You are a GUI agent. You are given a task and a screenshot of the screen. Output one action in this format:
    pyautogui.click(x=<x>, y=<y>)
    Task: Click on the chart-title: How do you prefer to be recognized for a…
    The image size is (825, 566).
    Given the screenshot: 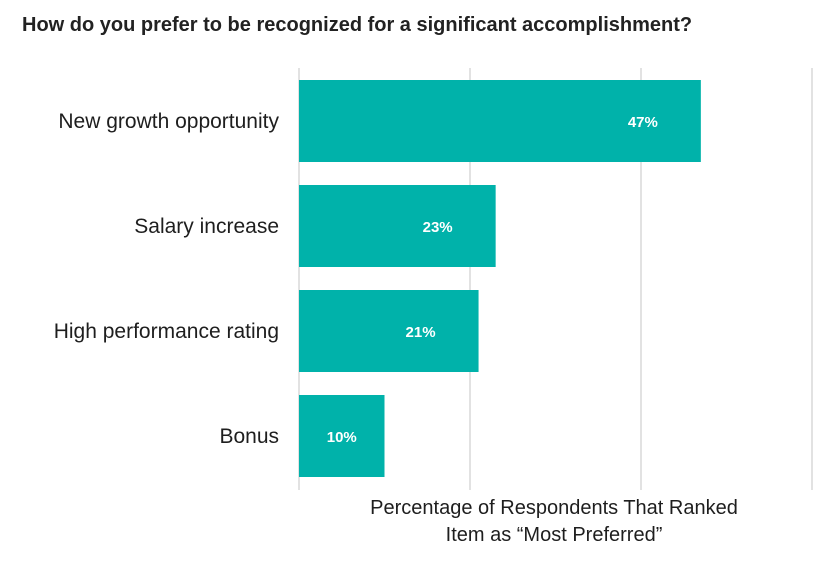 What is the action you would take?
    pyautogui.click(x=357, y=25)
    